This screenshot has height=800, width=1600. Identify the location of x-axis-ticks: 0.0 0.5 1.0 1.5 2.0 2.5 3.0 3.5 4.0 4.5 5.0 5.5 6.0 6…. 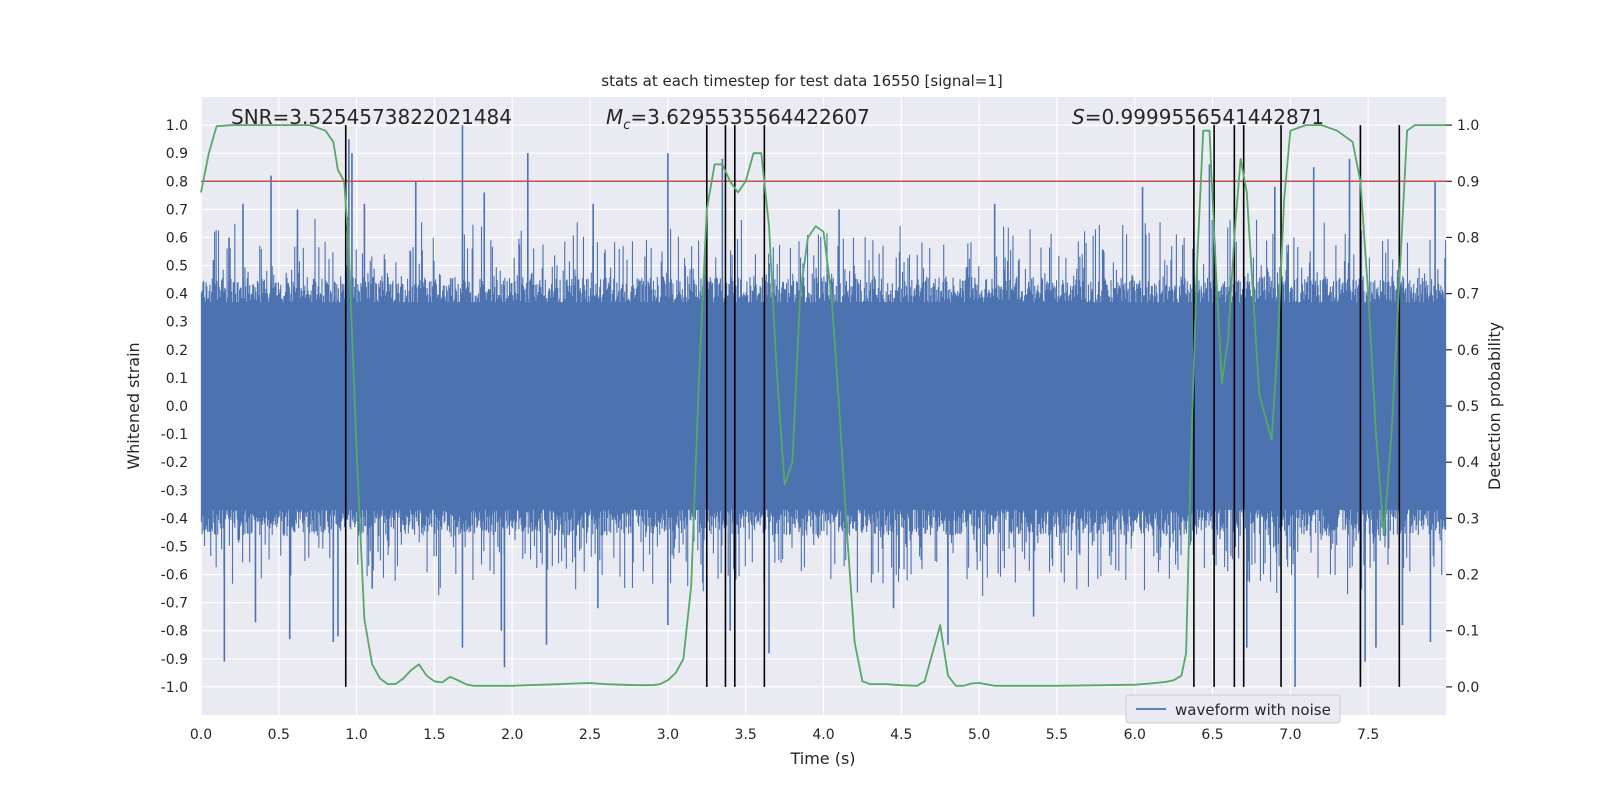
(784, 735).